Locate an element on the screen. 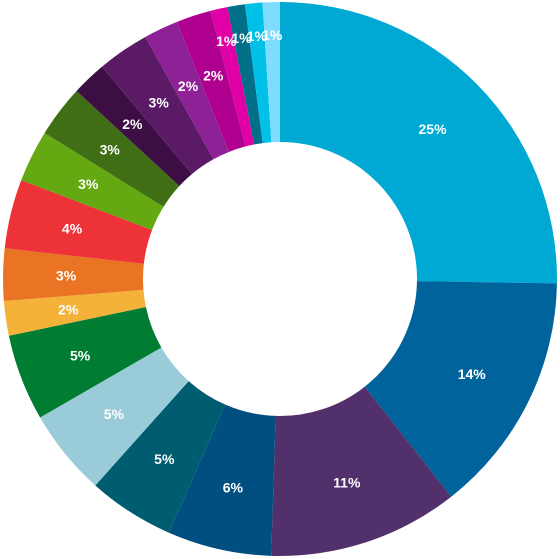 This screenshot has width=560, height=559. slice-label-7: 5% is located at coordinates (80, 355).